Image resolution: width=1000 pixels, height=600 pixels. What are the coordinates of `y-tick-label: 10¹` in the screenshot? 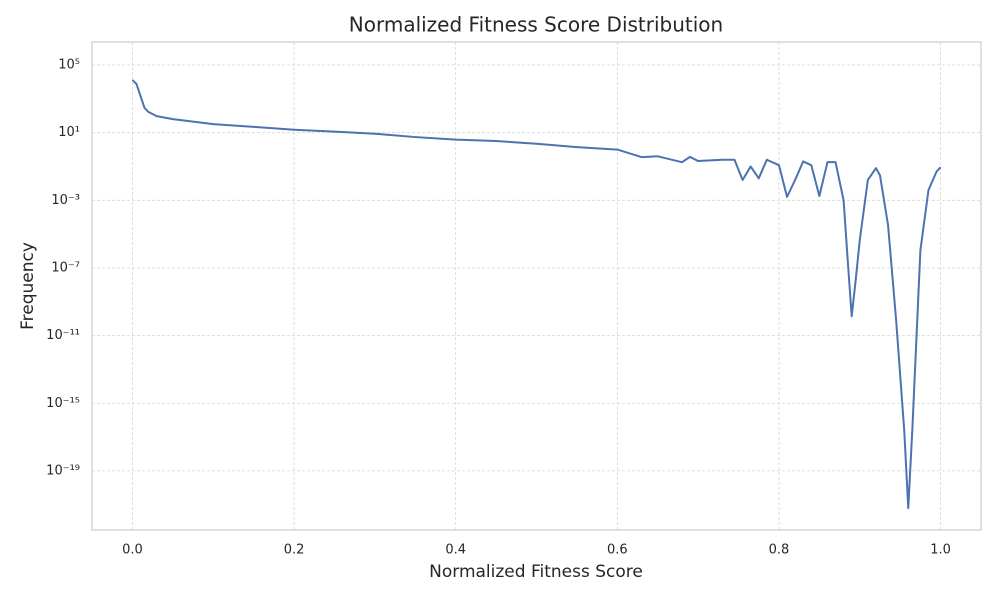 It's located at (69, 132).